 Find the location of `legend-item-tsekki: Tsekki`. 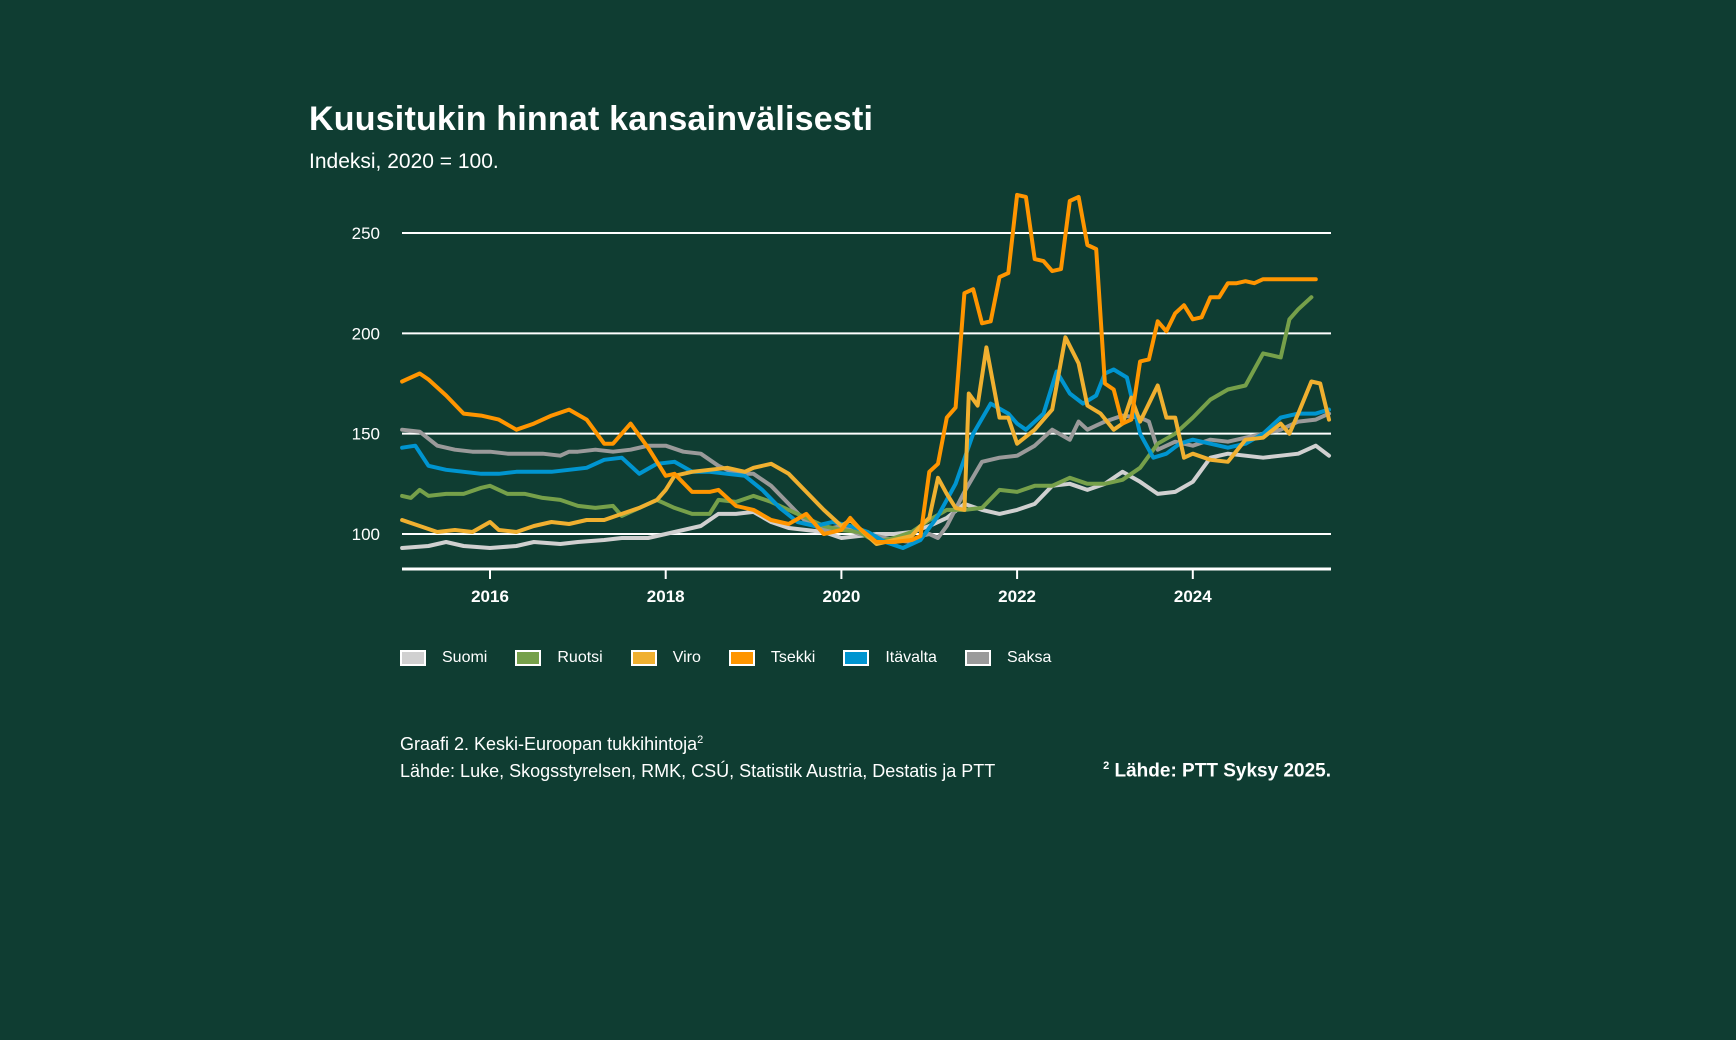

legend-item-tsekki: Tsekki is located at coordinates (772, 658).